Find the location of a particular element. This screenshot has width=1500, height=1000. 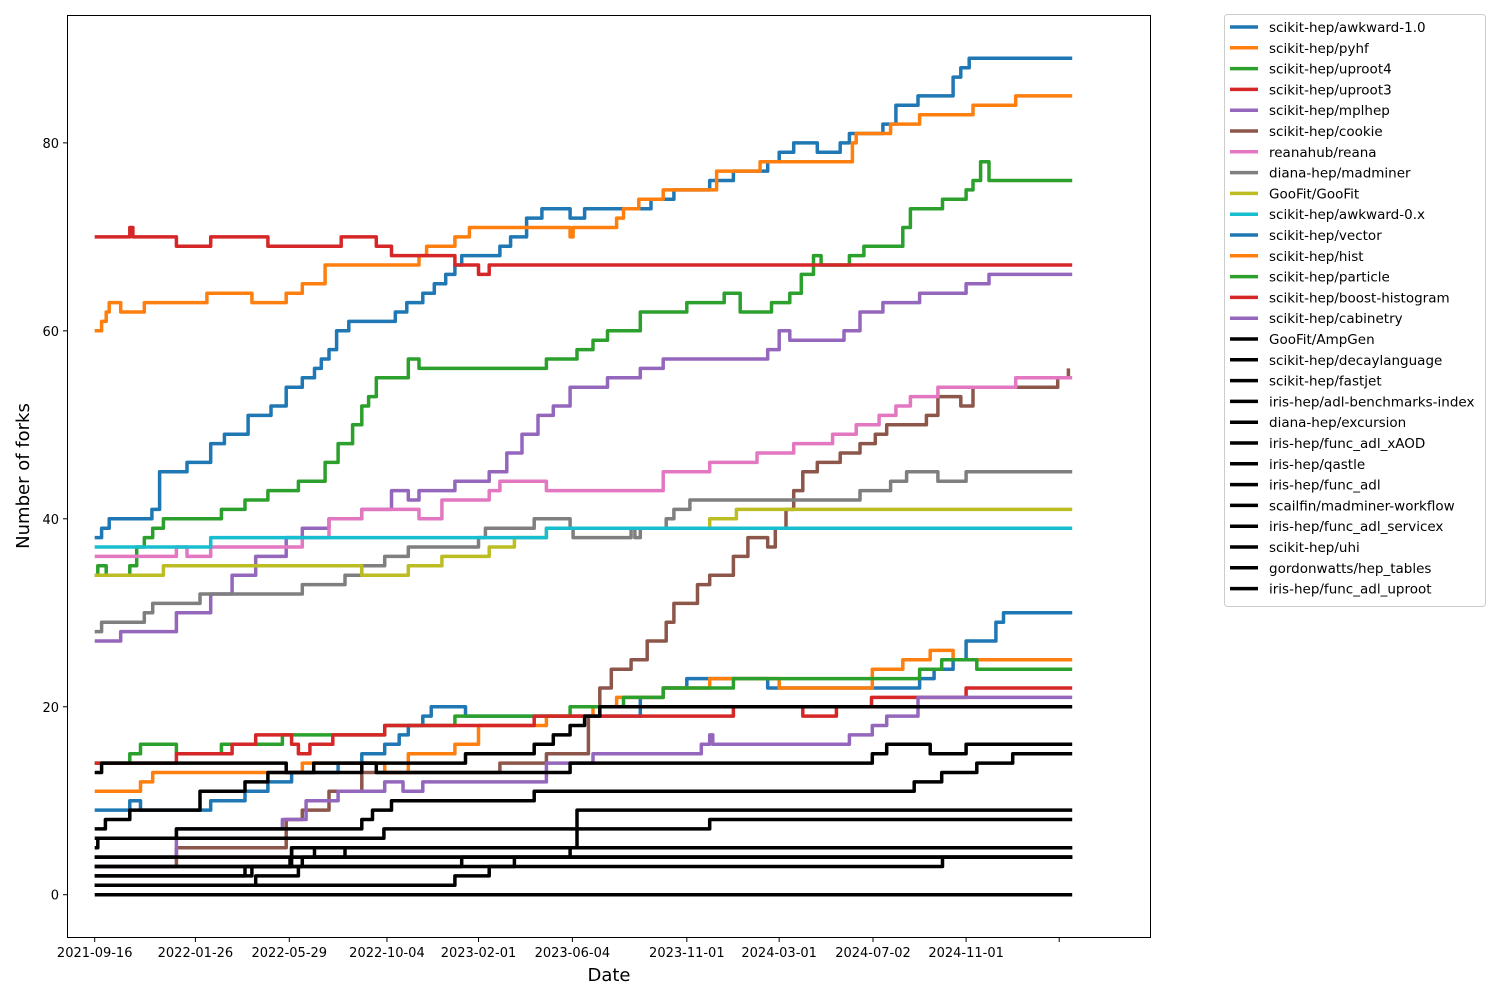

legend-entry: iris-hep/func_adl is located at coordinates (1325, 486).